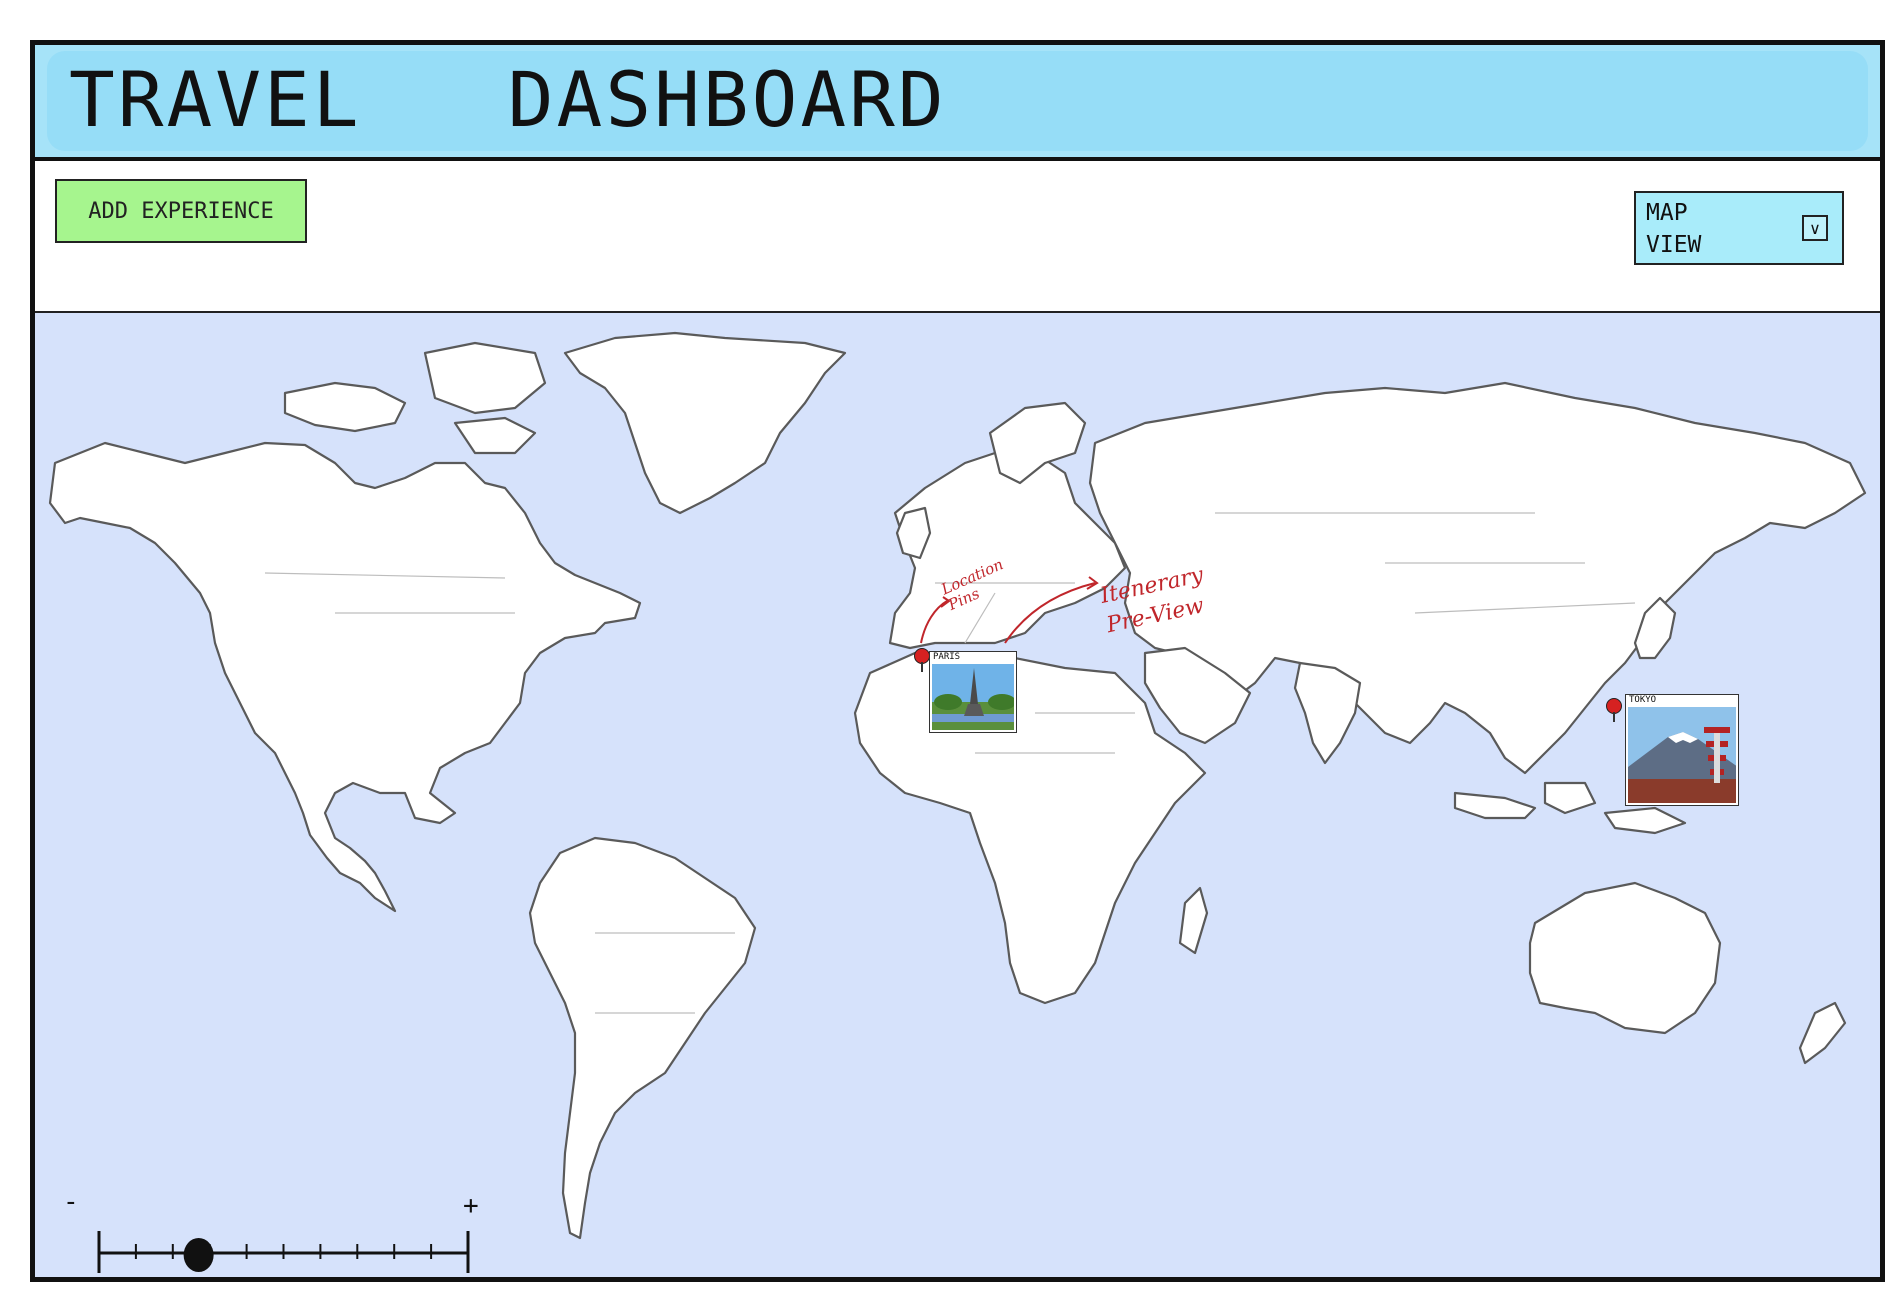 The width and height of the screenshot is (1903, 1310). I want to click on location-pin-tokyo, so click(1614, 710).